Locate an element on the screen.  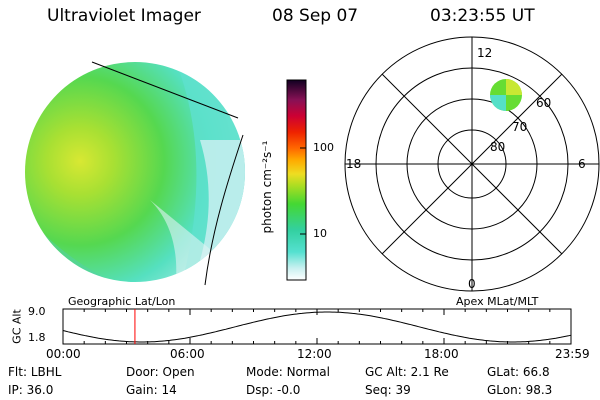
timeline-xtick-3: 18:00 is located at coordinates (441, 354).